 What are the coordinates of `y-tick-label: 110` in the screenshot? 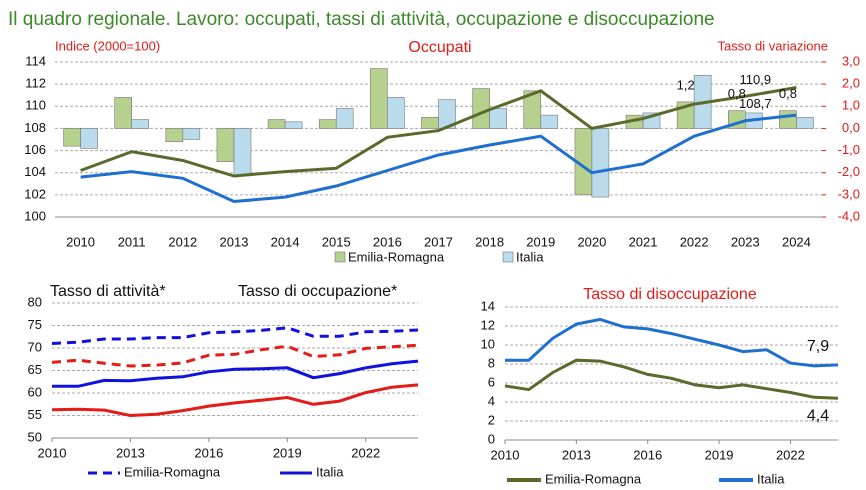 It's located at (35, 105).